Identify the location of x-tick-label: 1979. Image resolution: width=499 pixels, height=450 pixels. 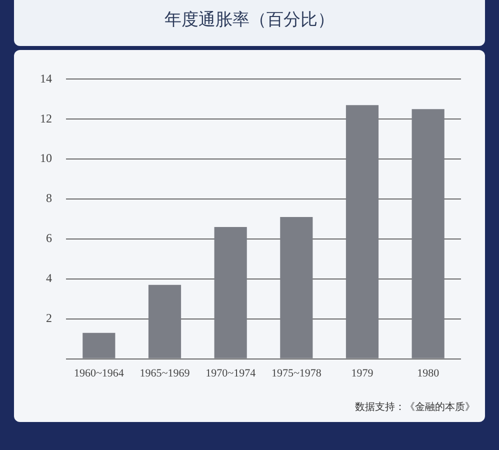
(362, 373).